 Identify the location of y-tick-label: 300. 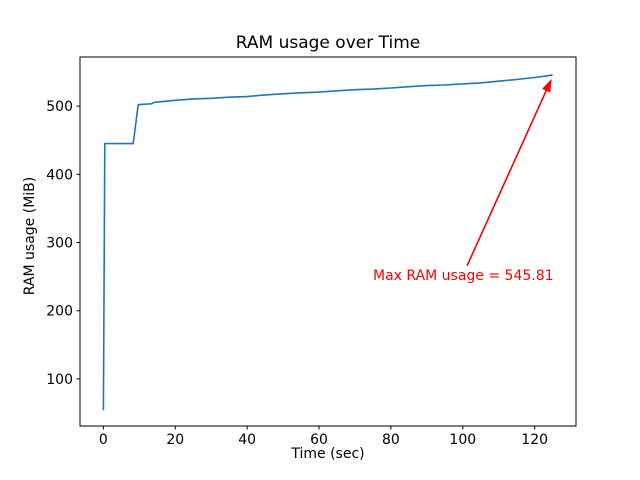
(59, 244).